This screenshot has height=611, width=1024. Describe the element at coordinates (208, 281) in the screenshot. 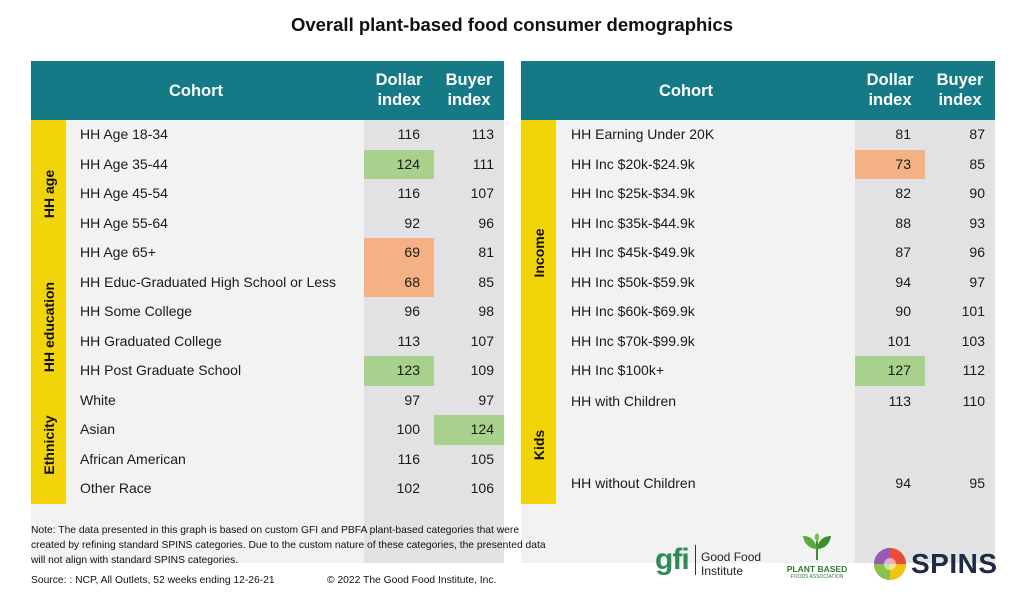

I see `cohort-label: HH Educ-Graduated High School or Less` at that location.